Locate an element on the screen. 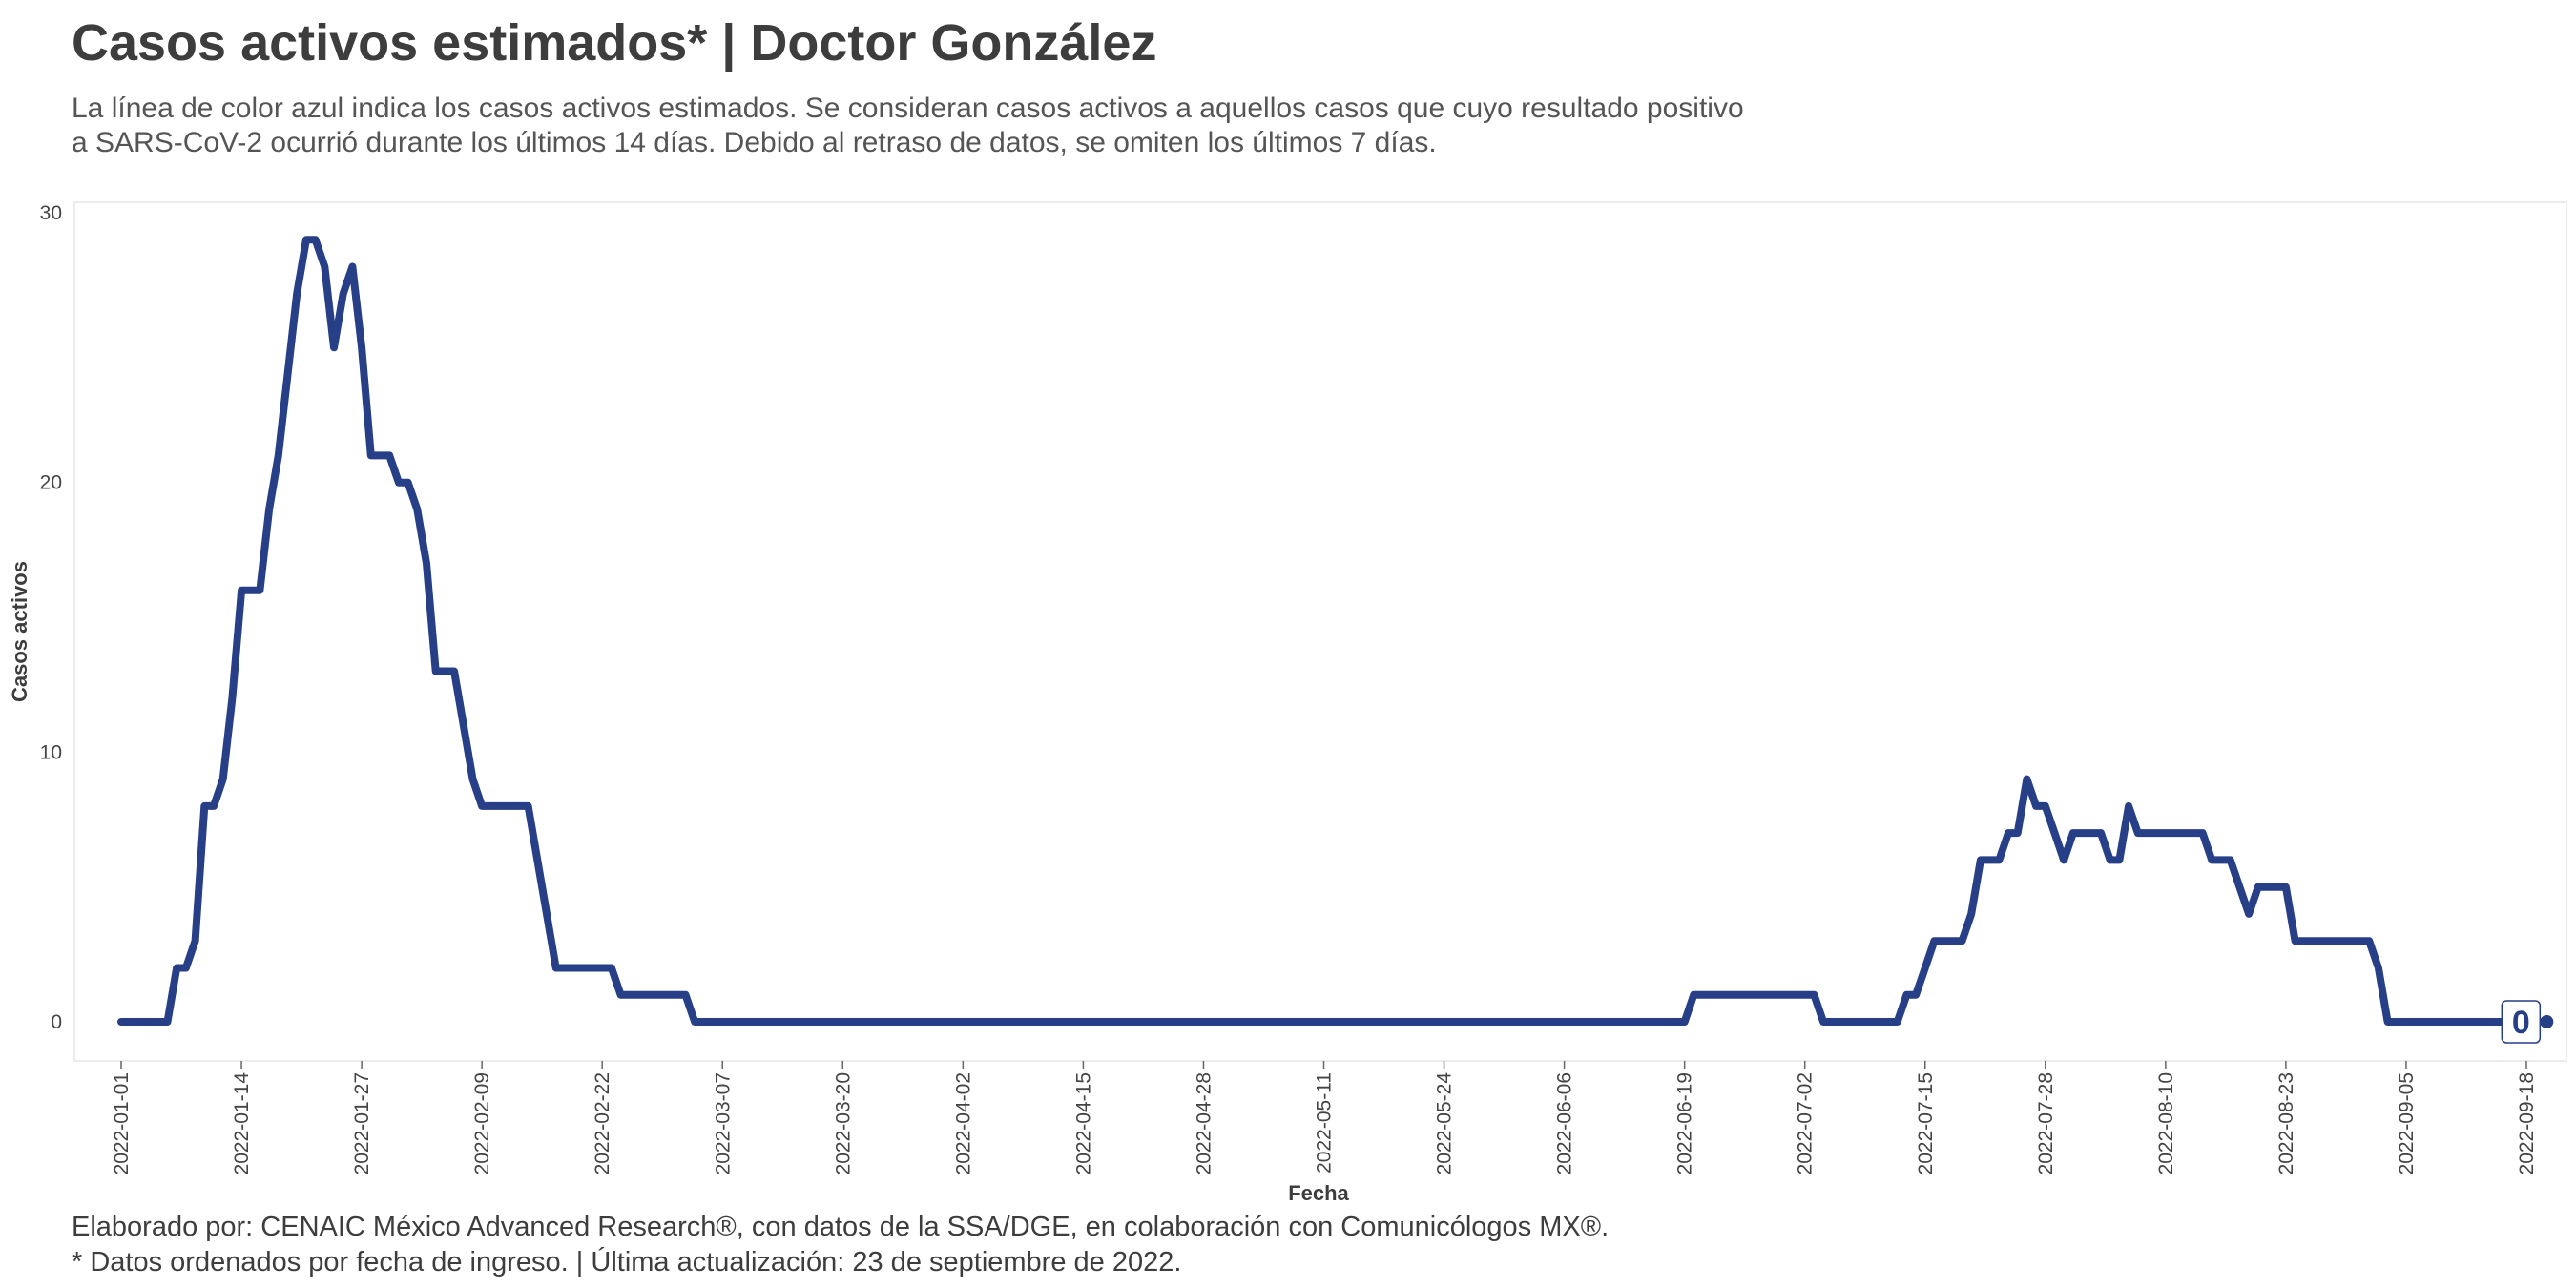  x-tick-label: 2022-08-10 is located at coordinates (2166, 1123).